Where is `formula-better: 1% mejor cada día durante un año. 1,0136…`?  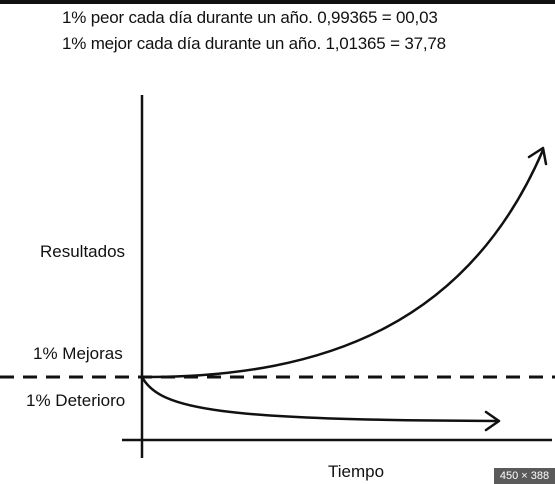
formula-better: 1% mejor cada día durante un año. 1,0136… is located at coordinates (254, 43).